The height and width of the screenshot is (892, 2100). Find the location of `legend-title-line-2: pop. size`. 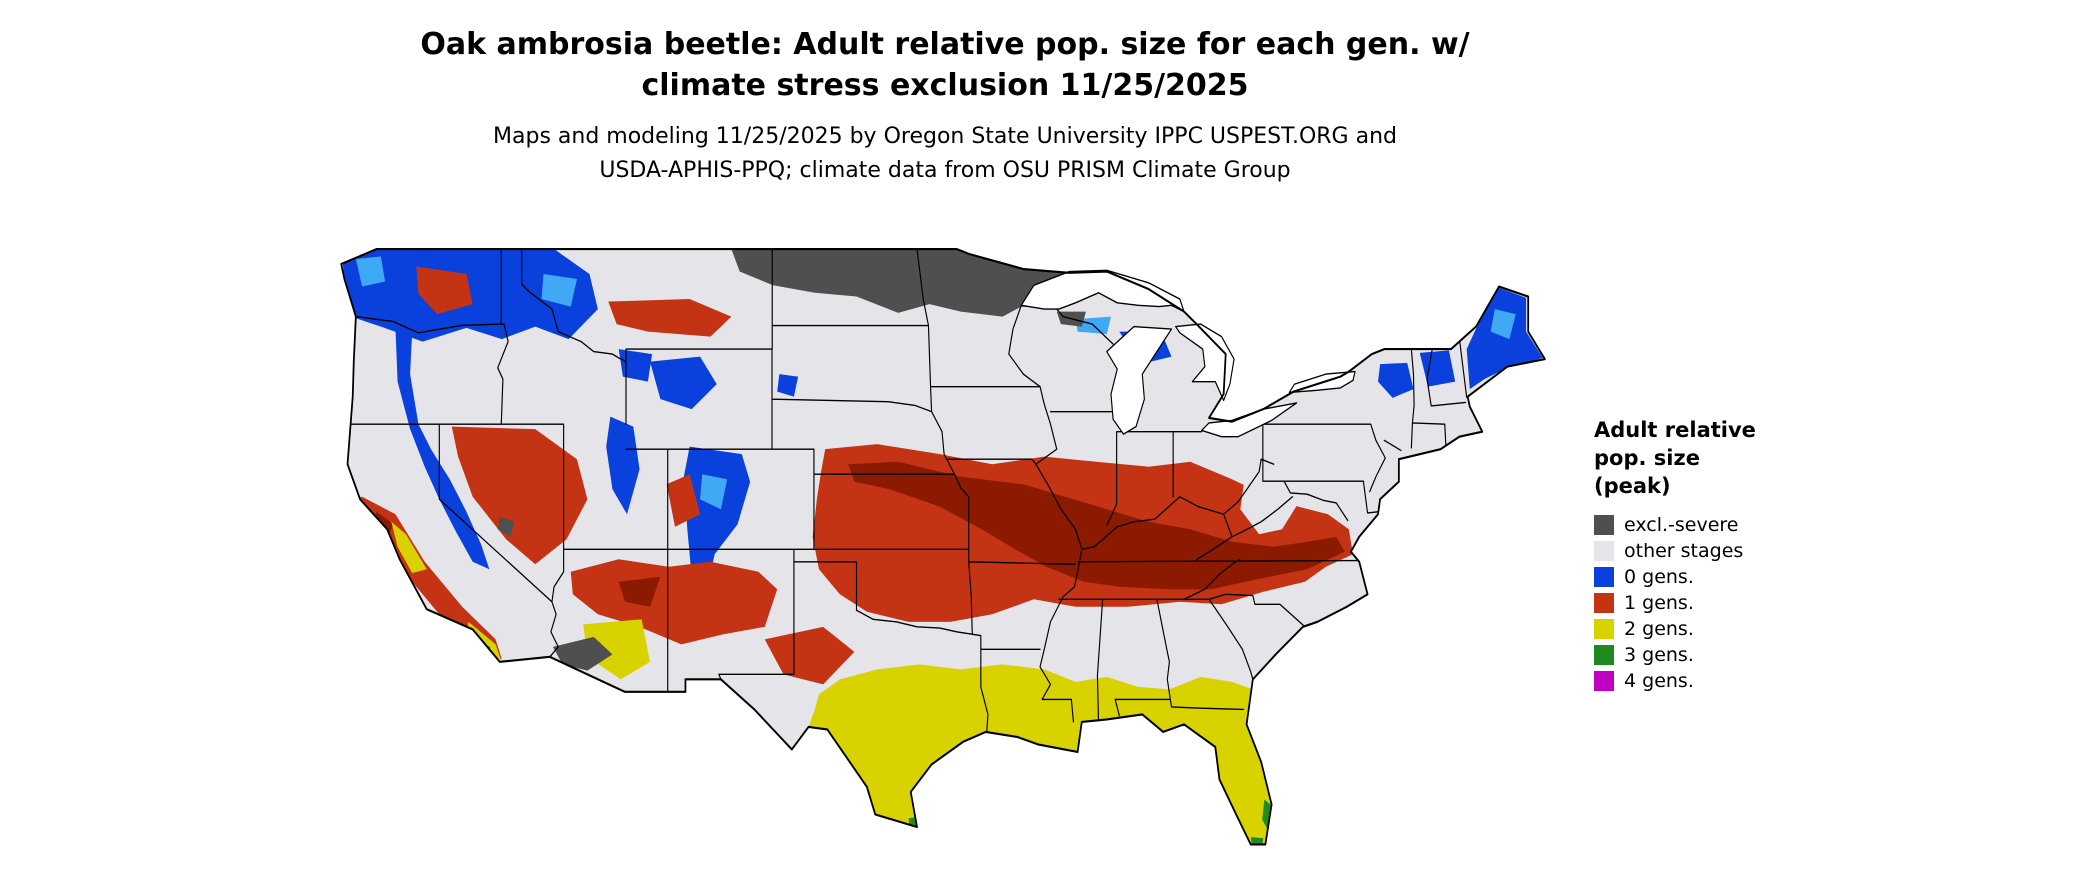

legend-title-line-2: pop. size is located at coordinates (1647, 458).